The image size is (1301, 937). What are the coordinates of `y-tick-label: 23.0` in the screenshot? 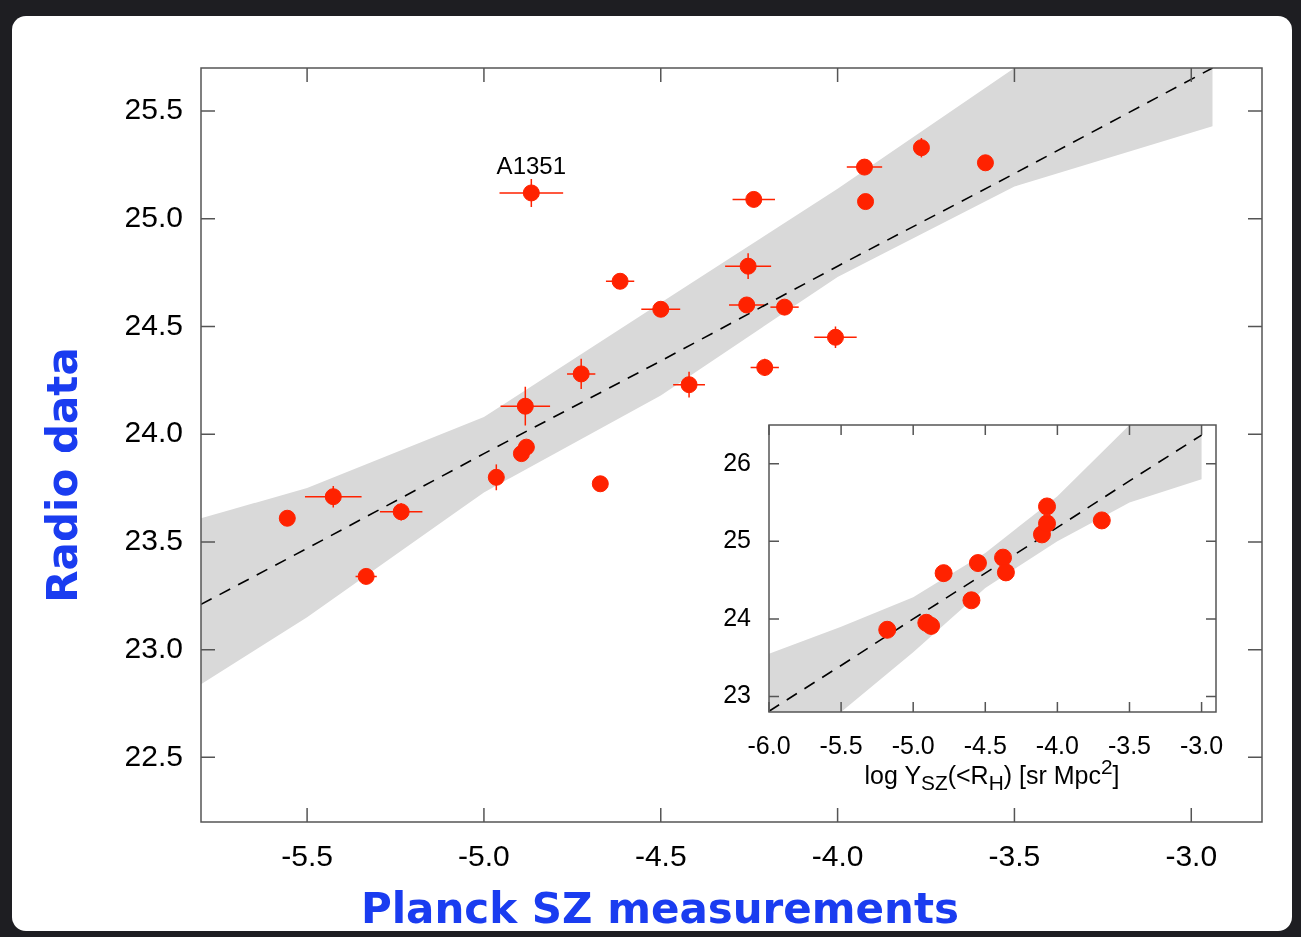 It's located at (153, 647).